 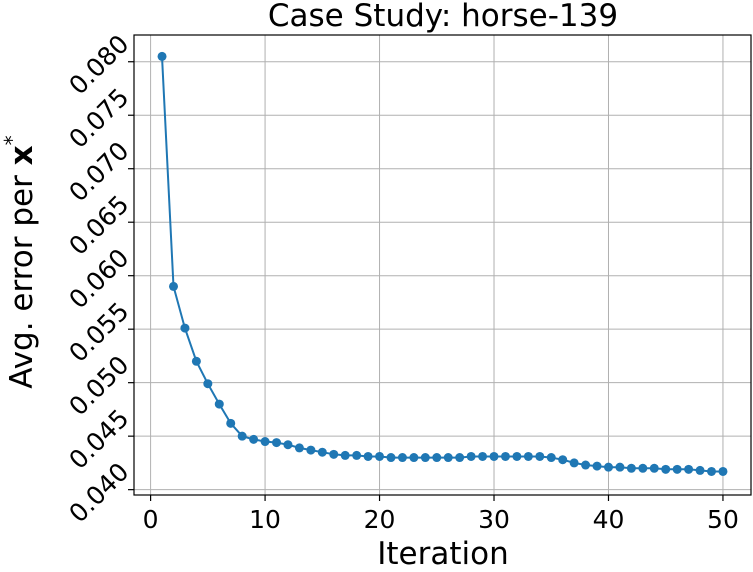 What do you see at coordinates (380, 519) in the screenshot?
I see `x-tick-label: 20` at bounding box center [380, 519].